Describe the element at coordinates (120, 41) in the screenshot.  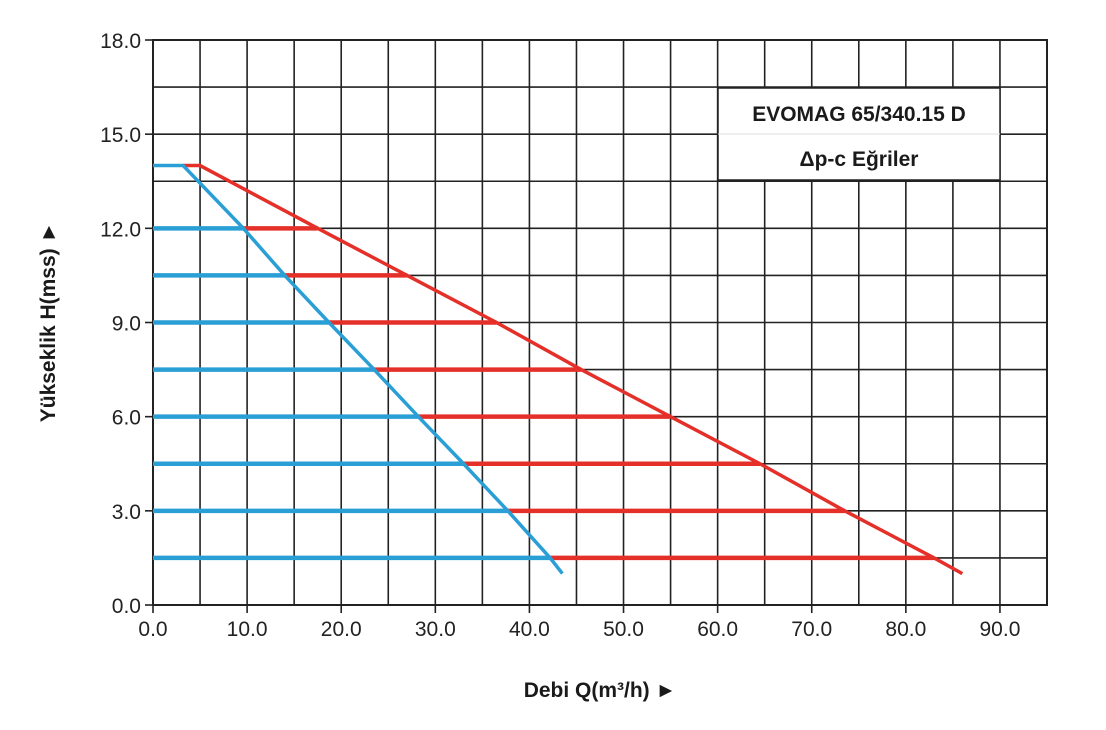
I see `y-tick-label: 18.0` at that location.